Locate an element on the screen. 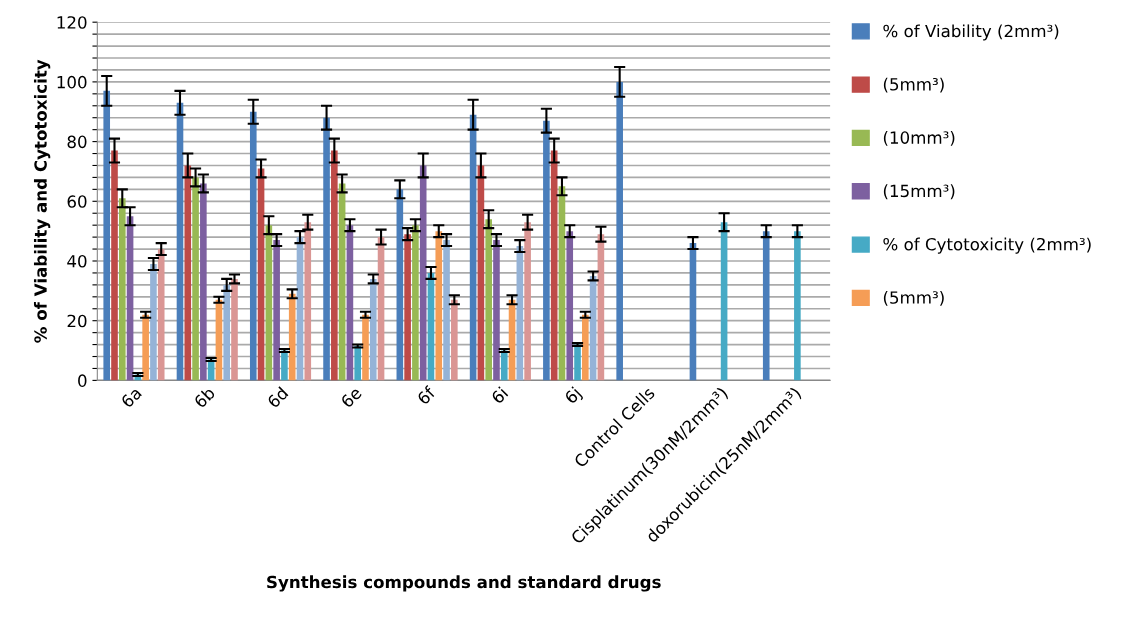 The height and width of the screenshot is (634, 1145). x-tick-label: 6d is located at coordinates (277, 397).